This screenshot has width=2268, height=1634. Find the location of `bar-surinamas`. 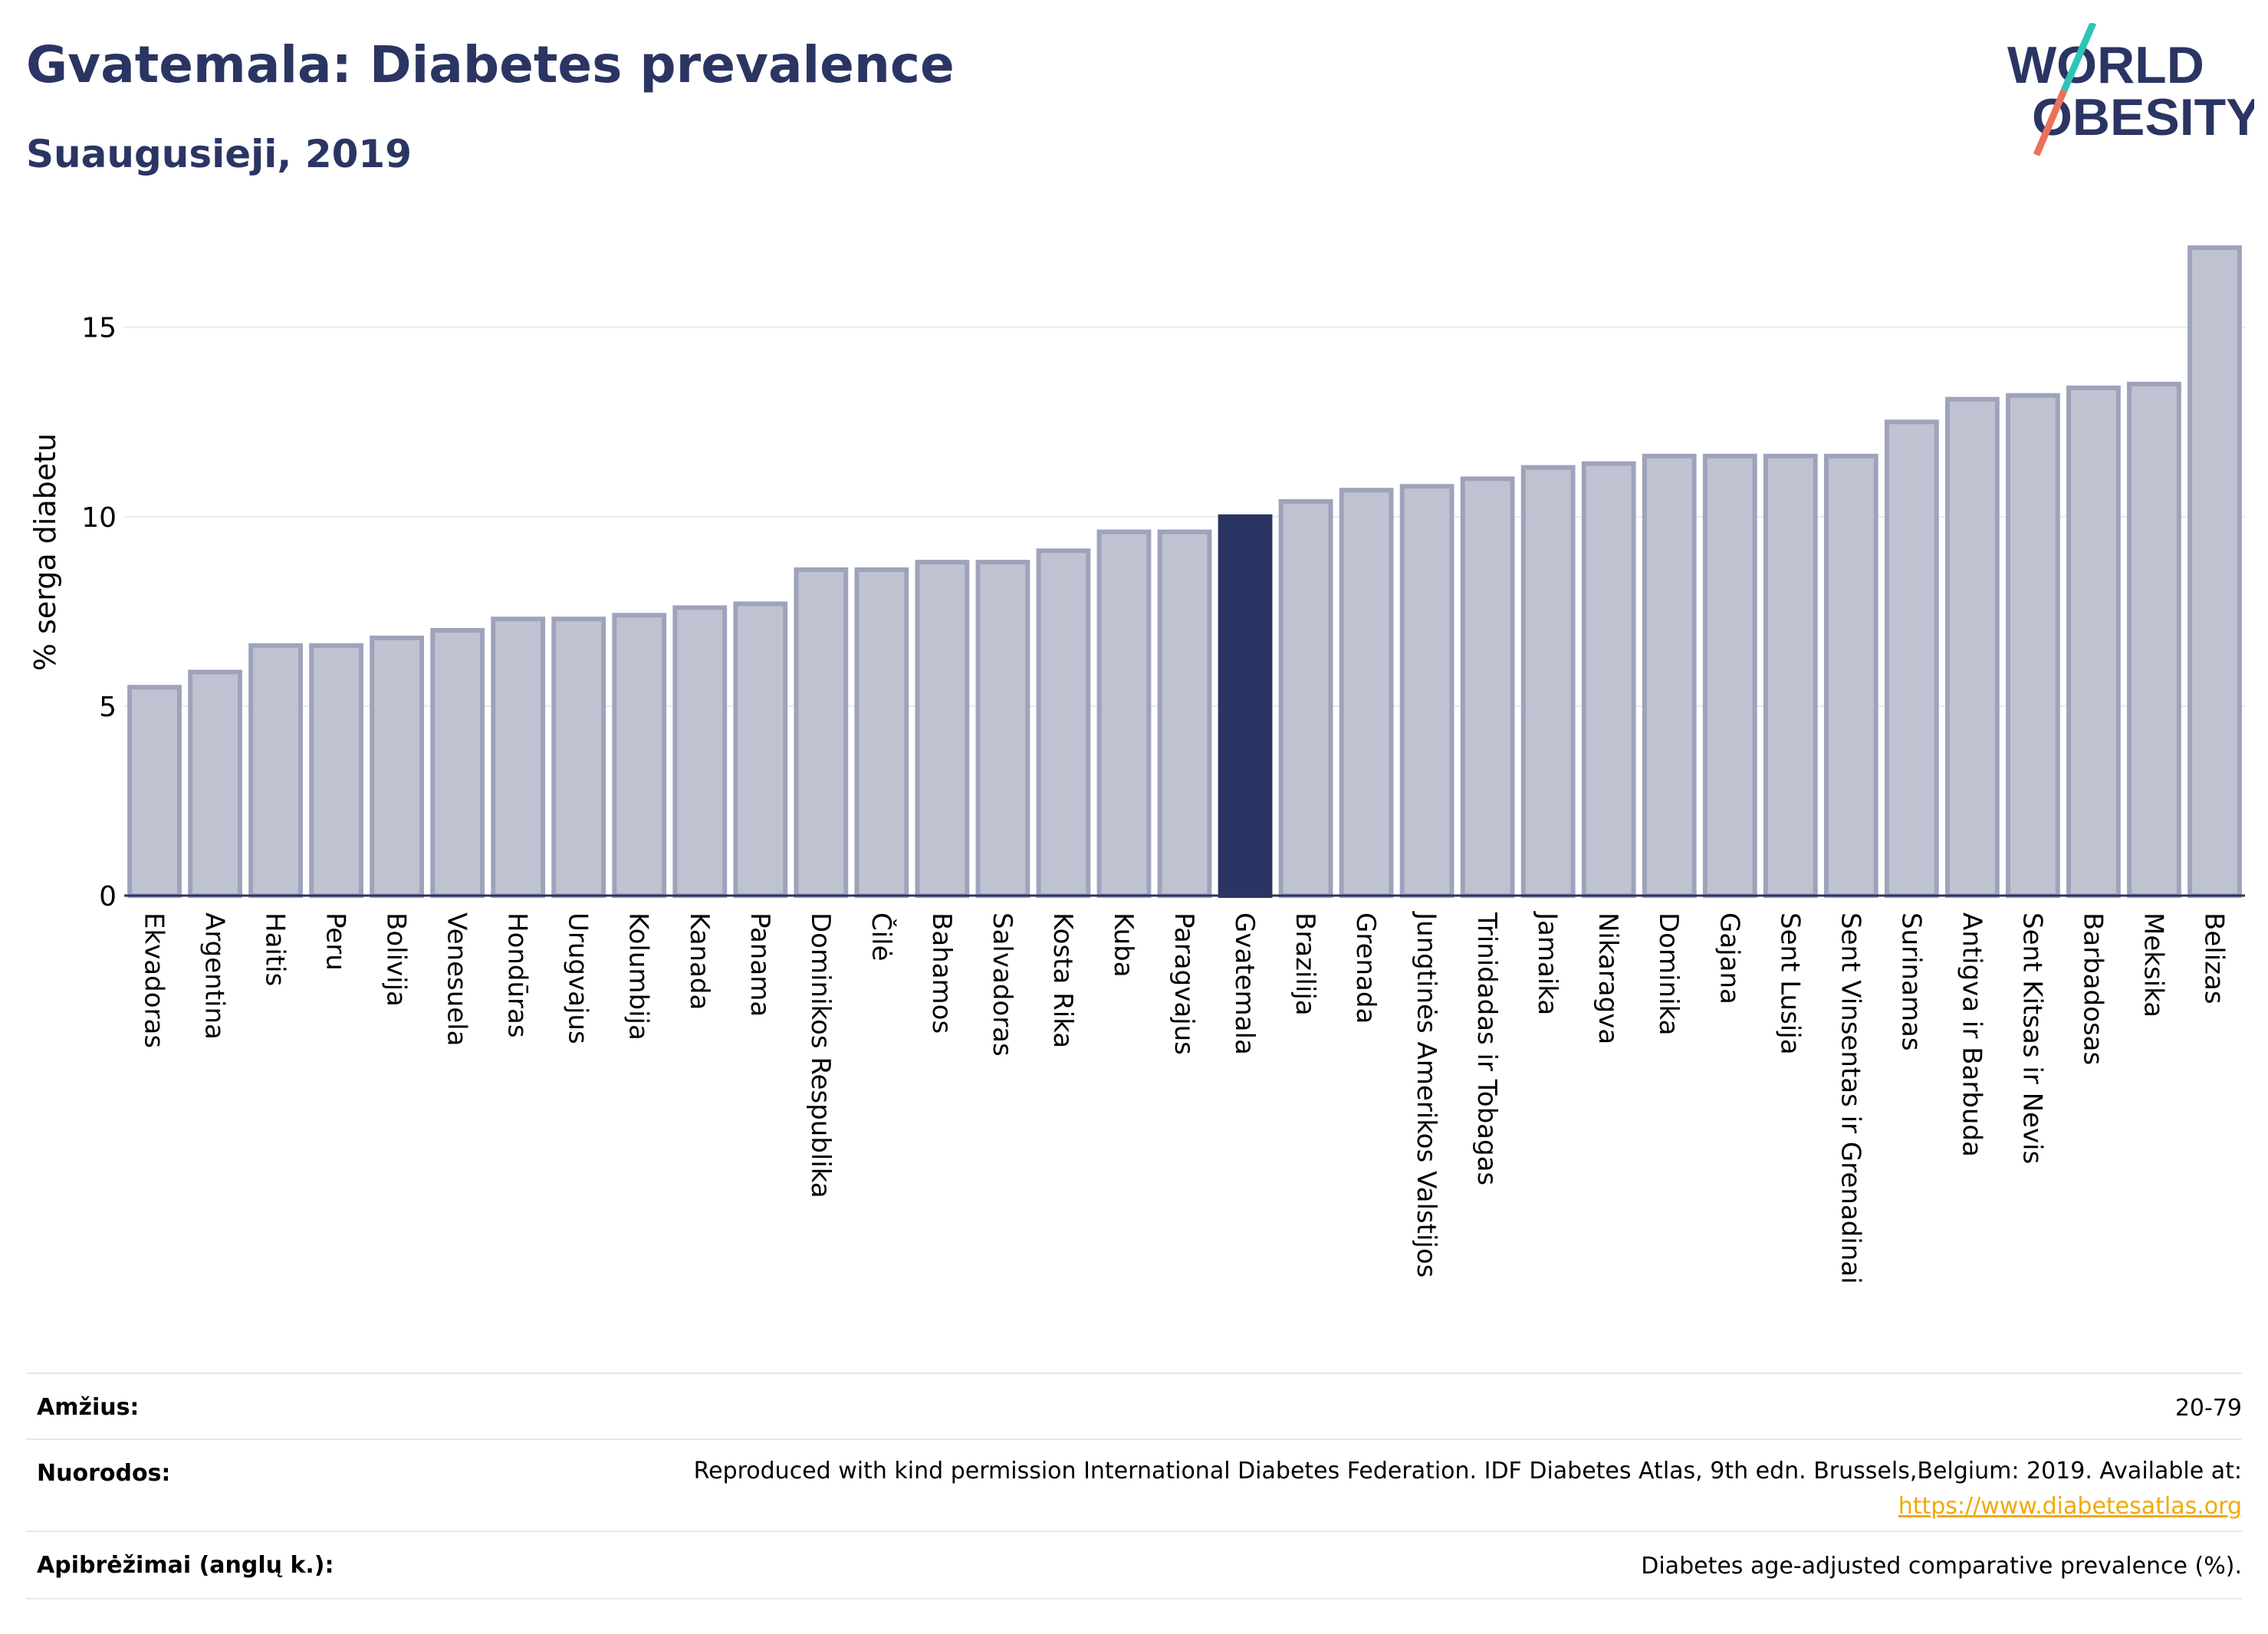

bar-surinamas is located at coordinates (1911, 659).